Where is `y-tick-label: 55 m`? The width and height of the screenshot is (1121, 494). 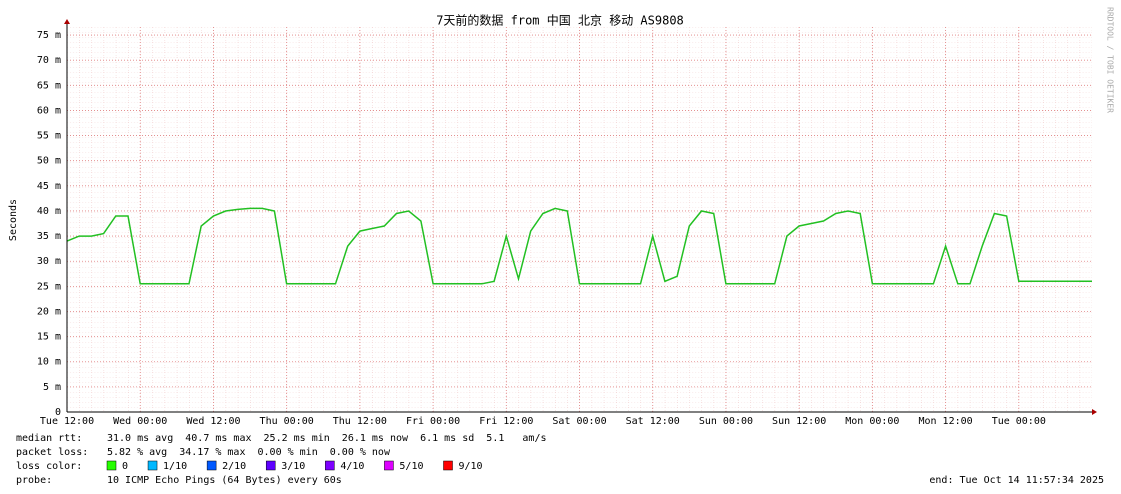
y-tick-label: 55 m is located at coordinates (49, 136).